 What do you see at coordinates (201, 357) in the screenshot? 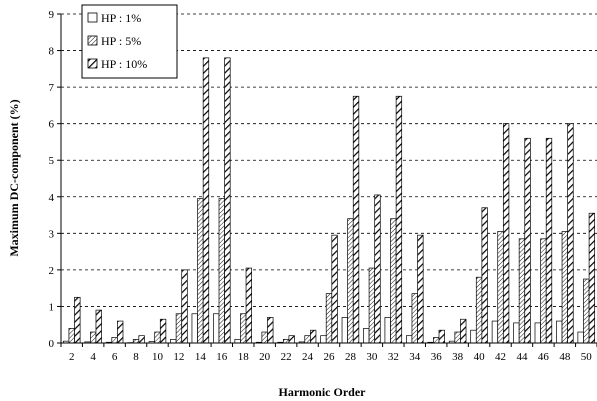
I see `x-tick-label: 14` at bounding box center [201, 357].